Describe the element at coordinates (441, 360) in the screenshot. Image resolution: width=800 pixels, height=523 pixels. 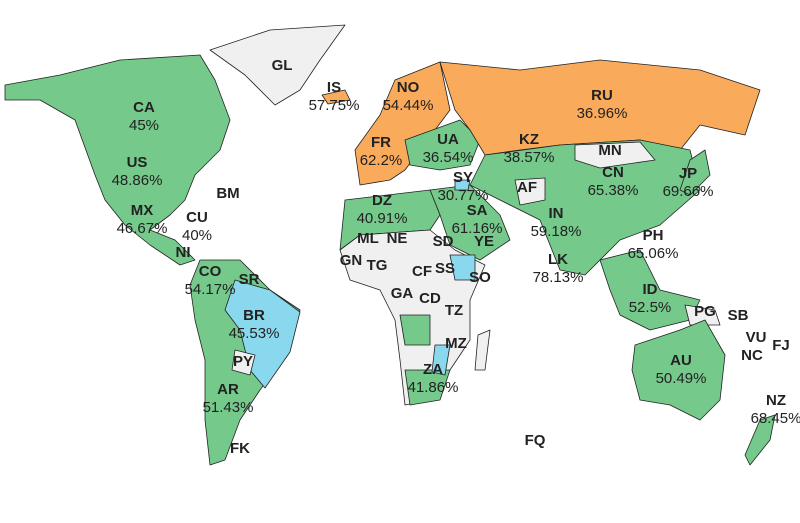
I see `mozambique-shape` at that location.